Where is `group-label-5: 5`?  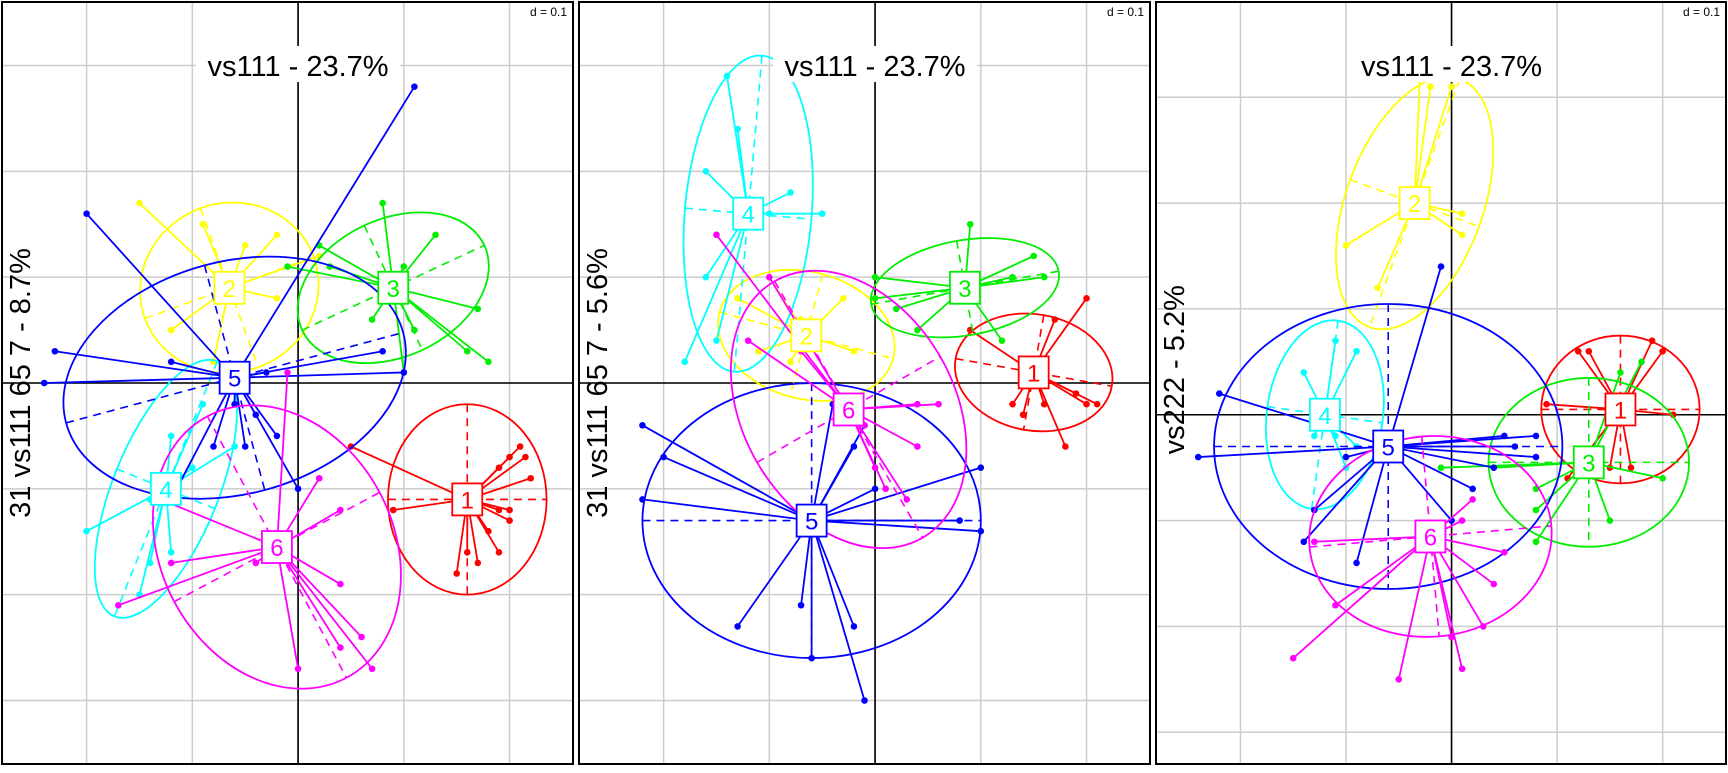
group-label-5: 5 is located at coordinates (234, 379).